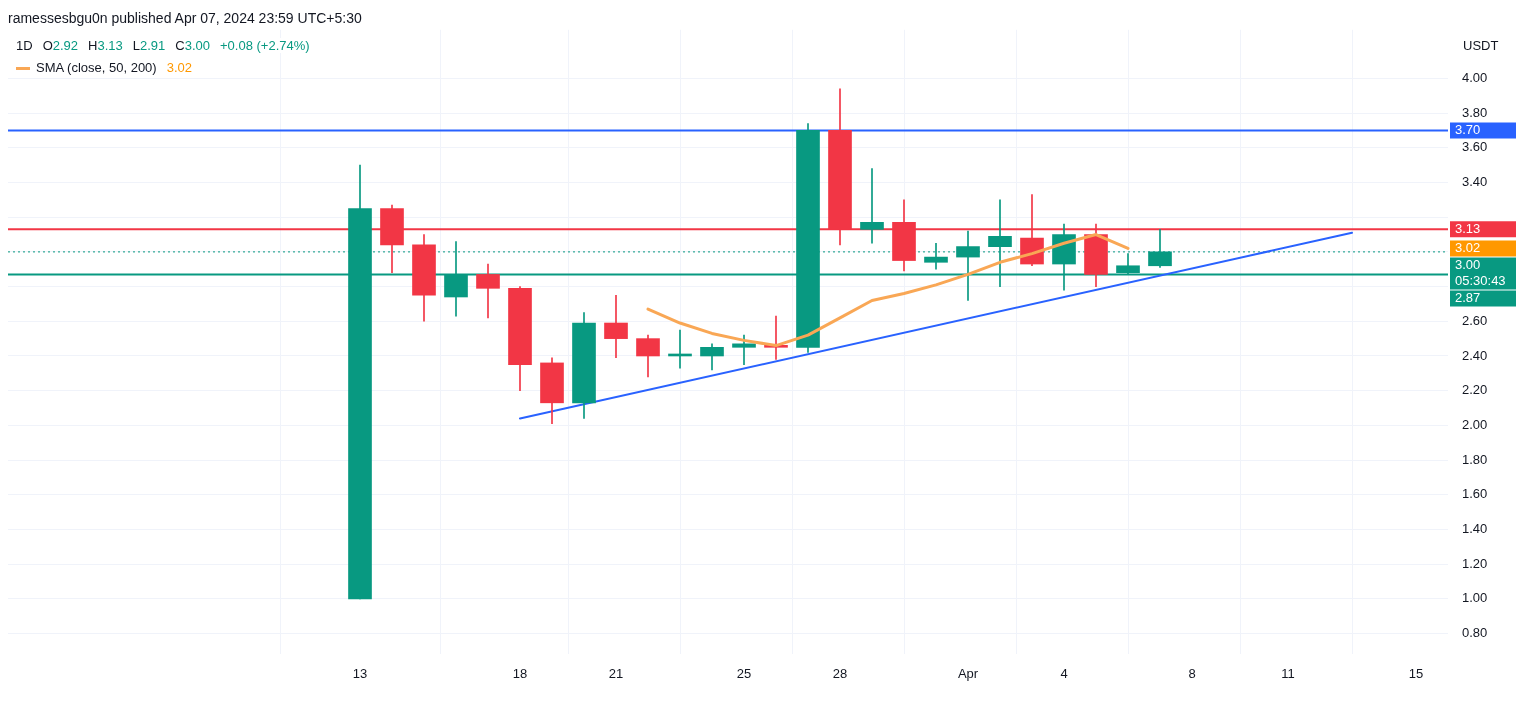 The width and height of the screenshot is (1536, 712). Describe the element at coordinates (1468, 297) in the screenshot. I see `ref-line-label: 2.87` at that location.